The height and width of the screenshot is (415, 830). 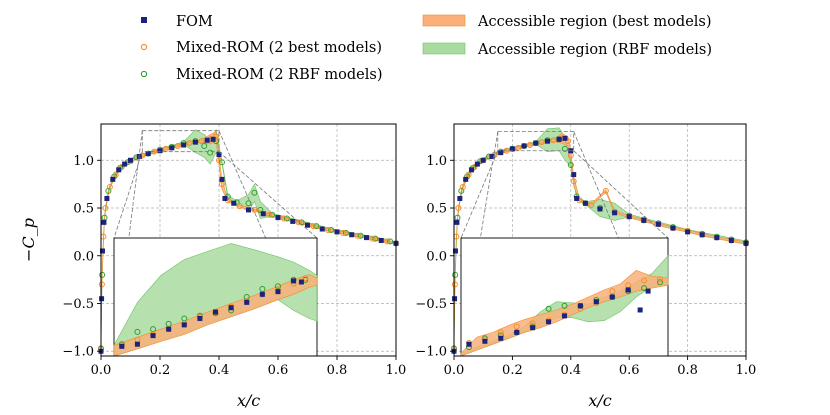 What do you see at coordinates (621, 194) in the screenshot?
I see `zoom-connector` at bounding box center [621, 194].